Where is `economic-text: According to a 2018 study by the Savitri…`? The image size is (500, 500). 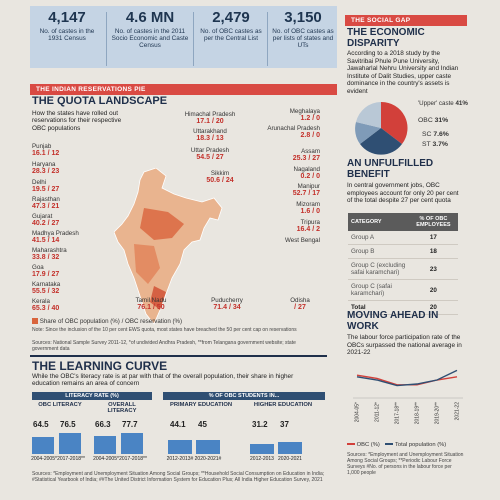 economic-text: According to a 2018 study by the Savitri… is located at coordinates (403, 72).